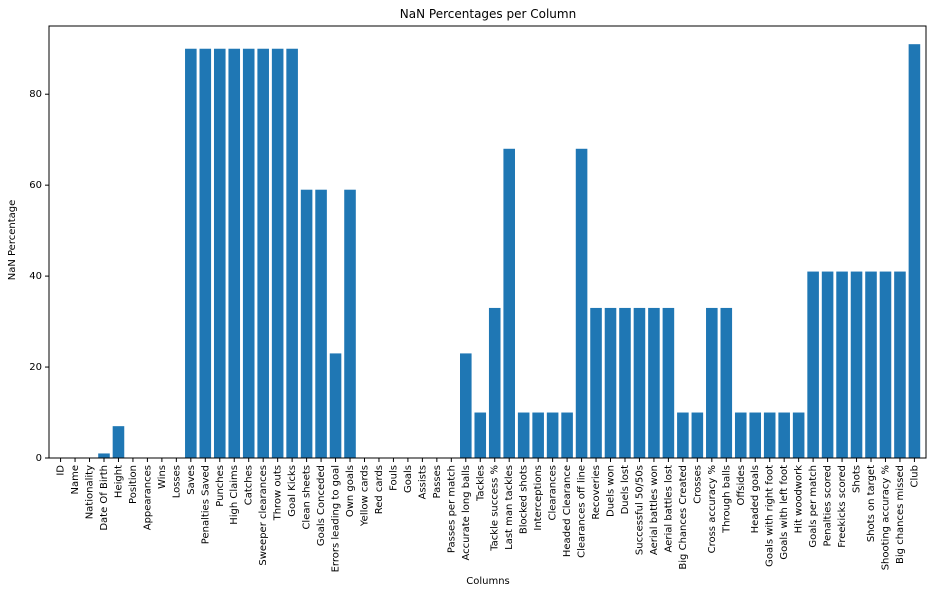 The image size is (940, 593). What do you see at coordinates (524, 499) in the screenshot?
I see `x-tick-label: Blocked shots` at bounding box center [524, 499].